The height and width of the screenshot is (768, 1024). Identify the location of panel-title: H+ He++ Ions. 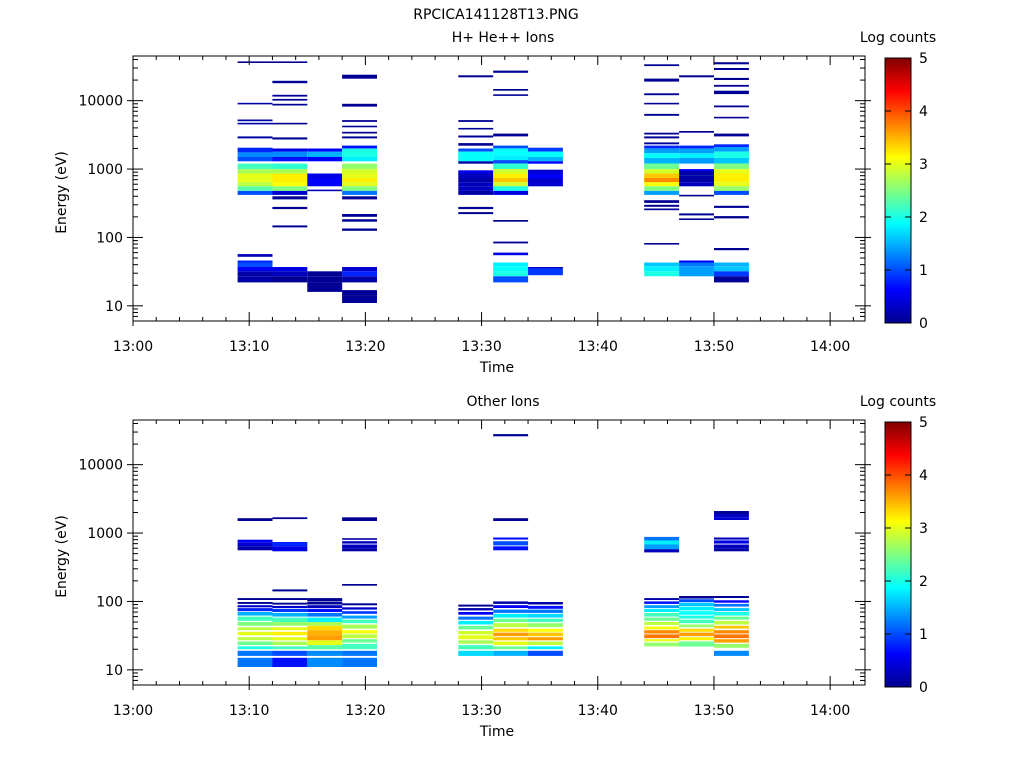
(503, 38).